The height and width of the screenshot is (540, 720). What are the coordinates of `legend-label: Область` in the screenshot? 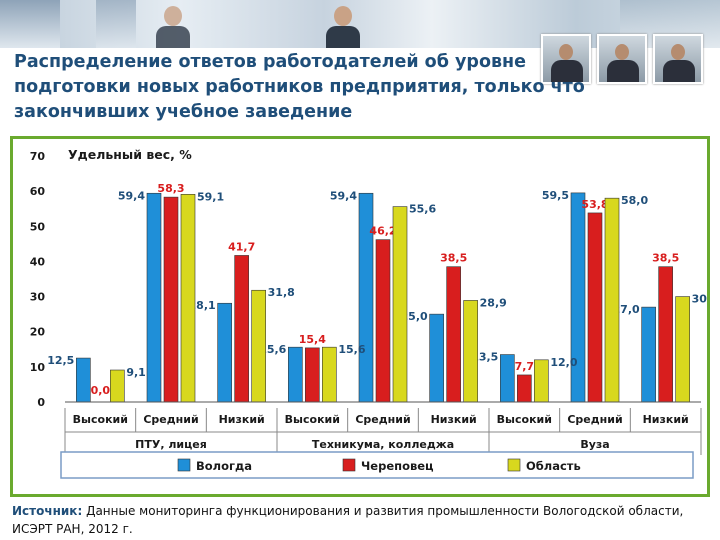 It's located at (553, 466).